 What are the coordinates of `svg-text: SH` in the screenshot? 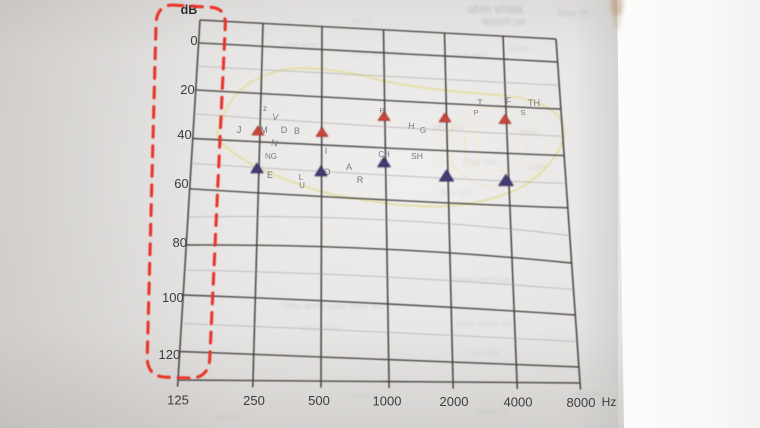 It's located at (417, 156).